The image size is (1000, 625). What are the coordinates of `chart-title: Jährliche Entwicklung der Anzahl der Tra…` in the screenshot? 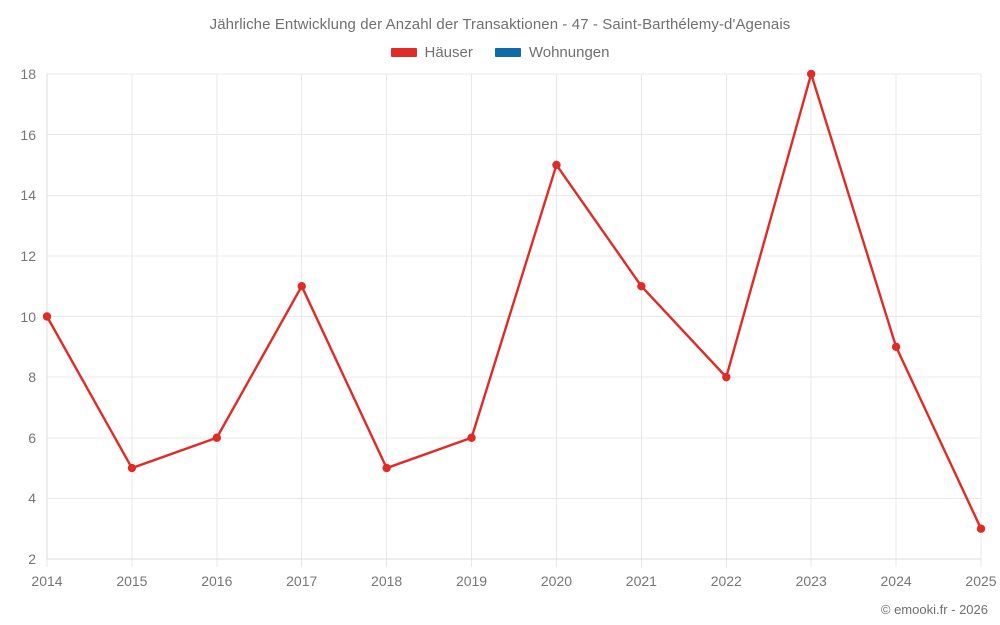 It's located at (500, 24).